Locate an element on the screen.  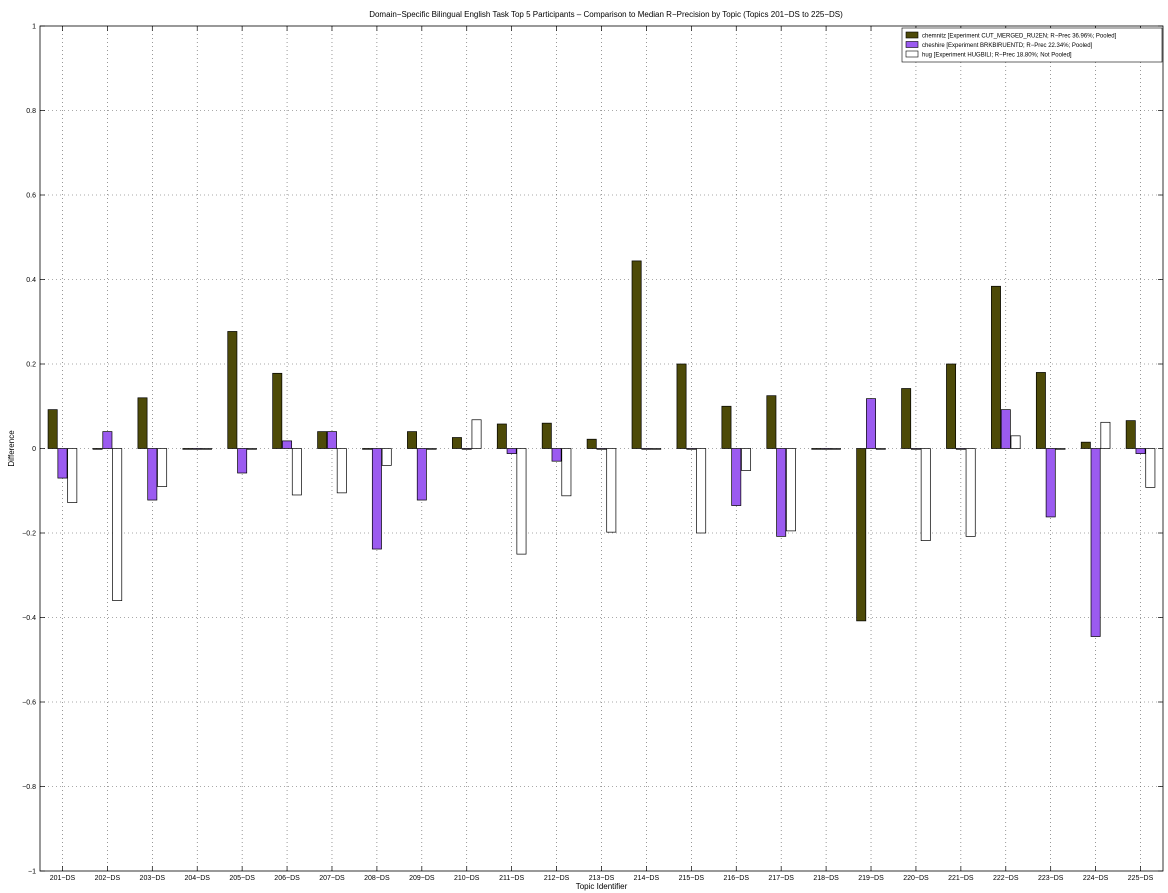
x-tick-label: 217−DS is located at coordinates (781, 878).